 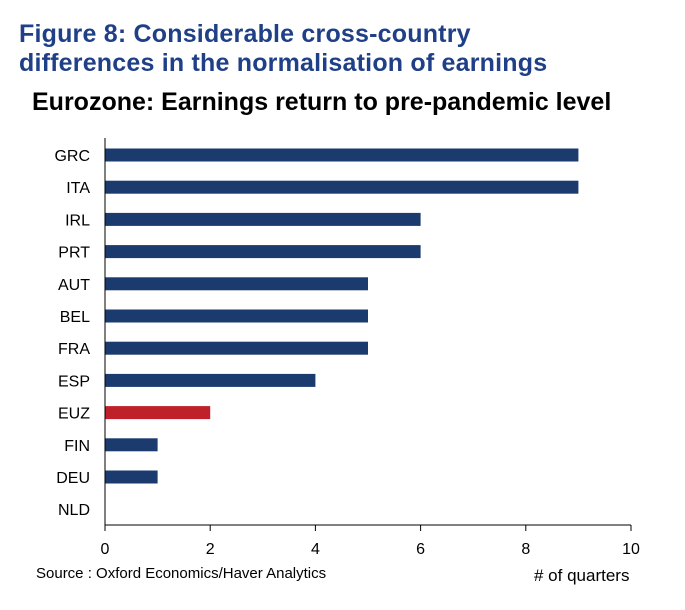 What do you see at coordinates (245, 34) in the screenshot?
I see `figure-title-line-1: Figure 8: Considerable cross-country` at bounding box center [245, 34].